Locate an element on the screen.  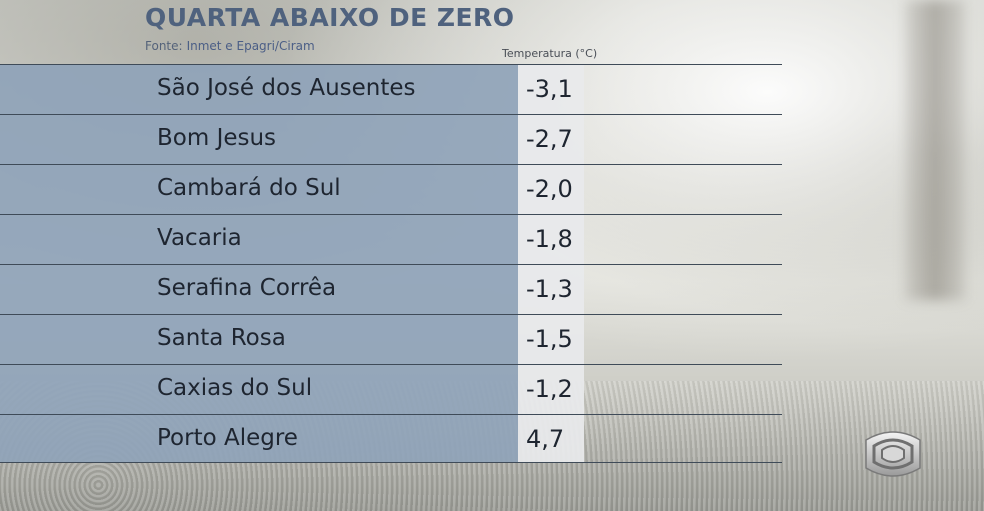
city-name: Santa Rosa is located at coordinates (221, 338).